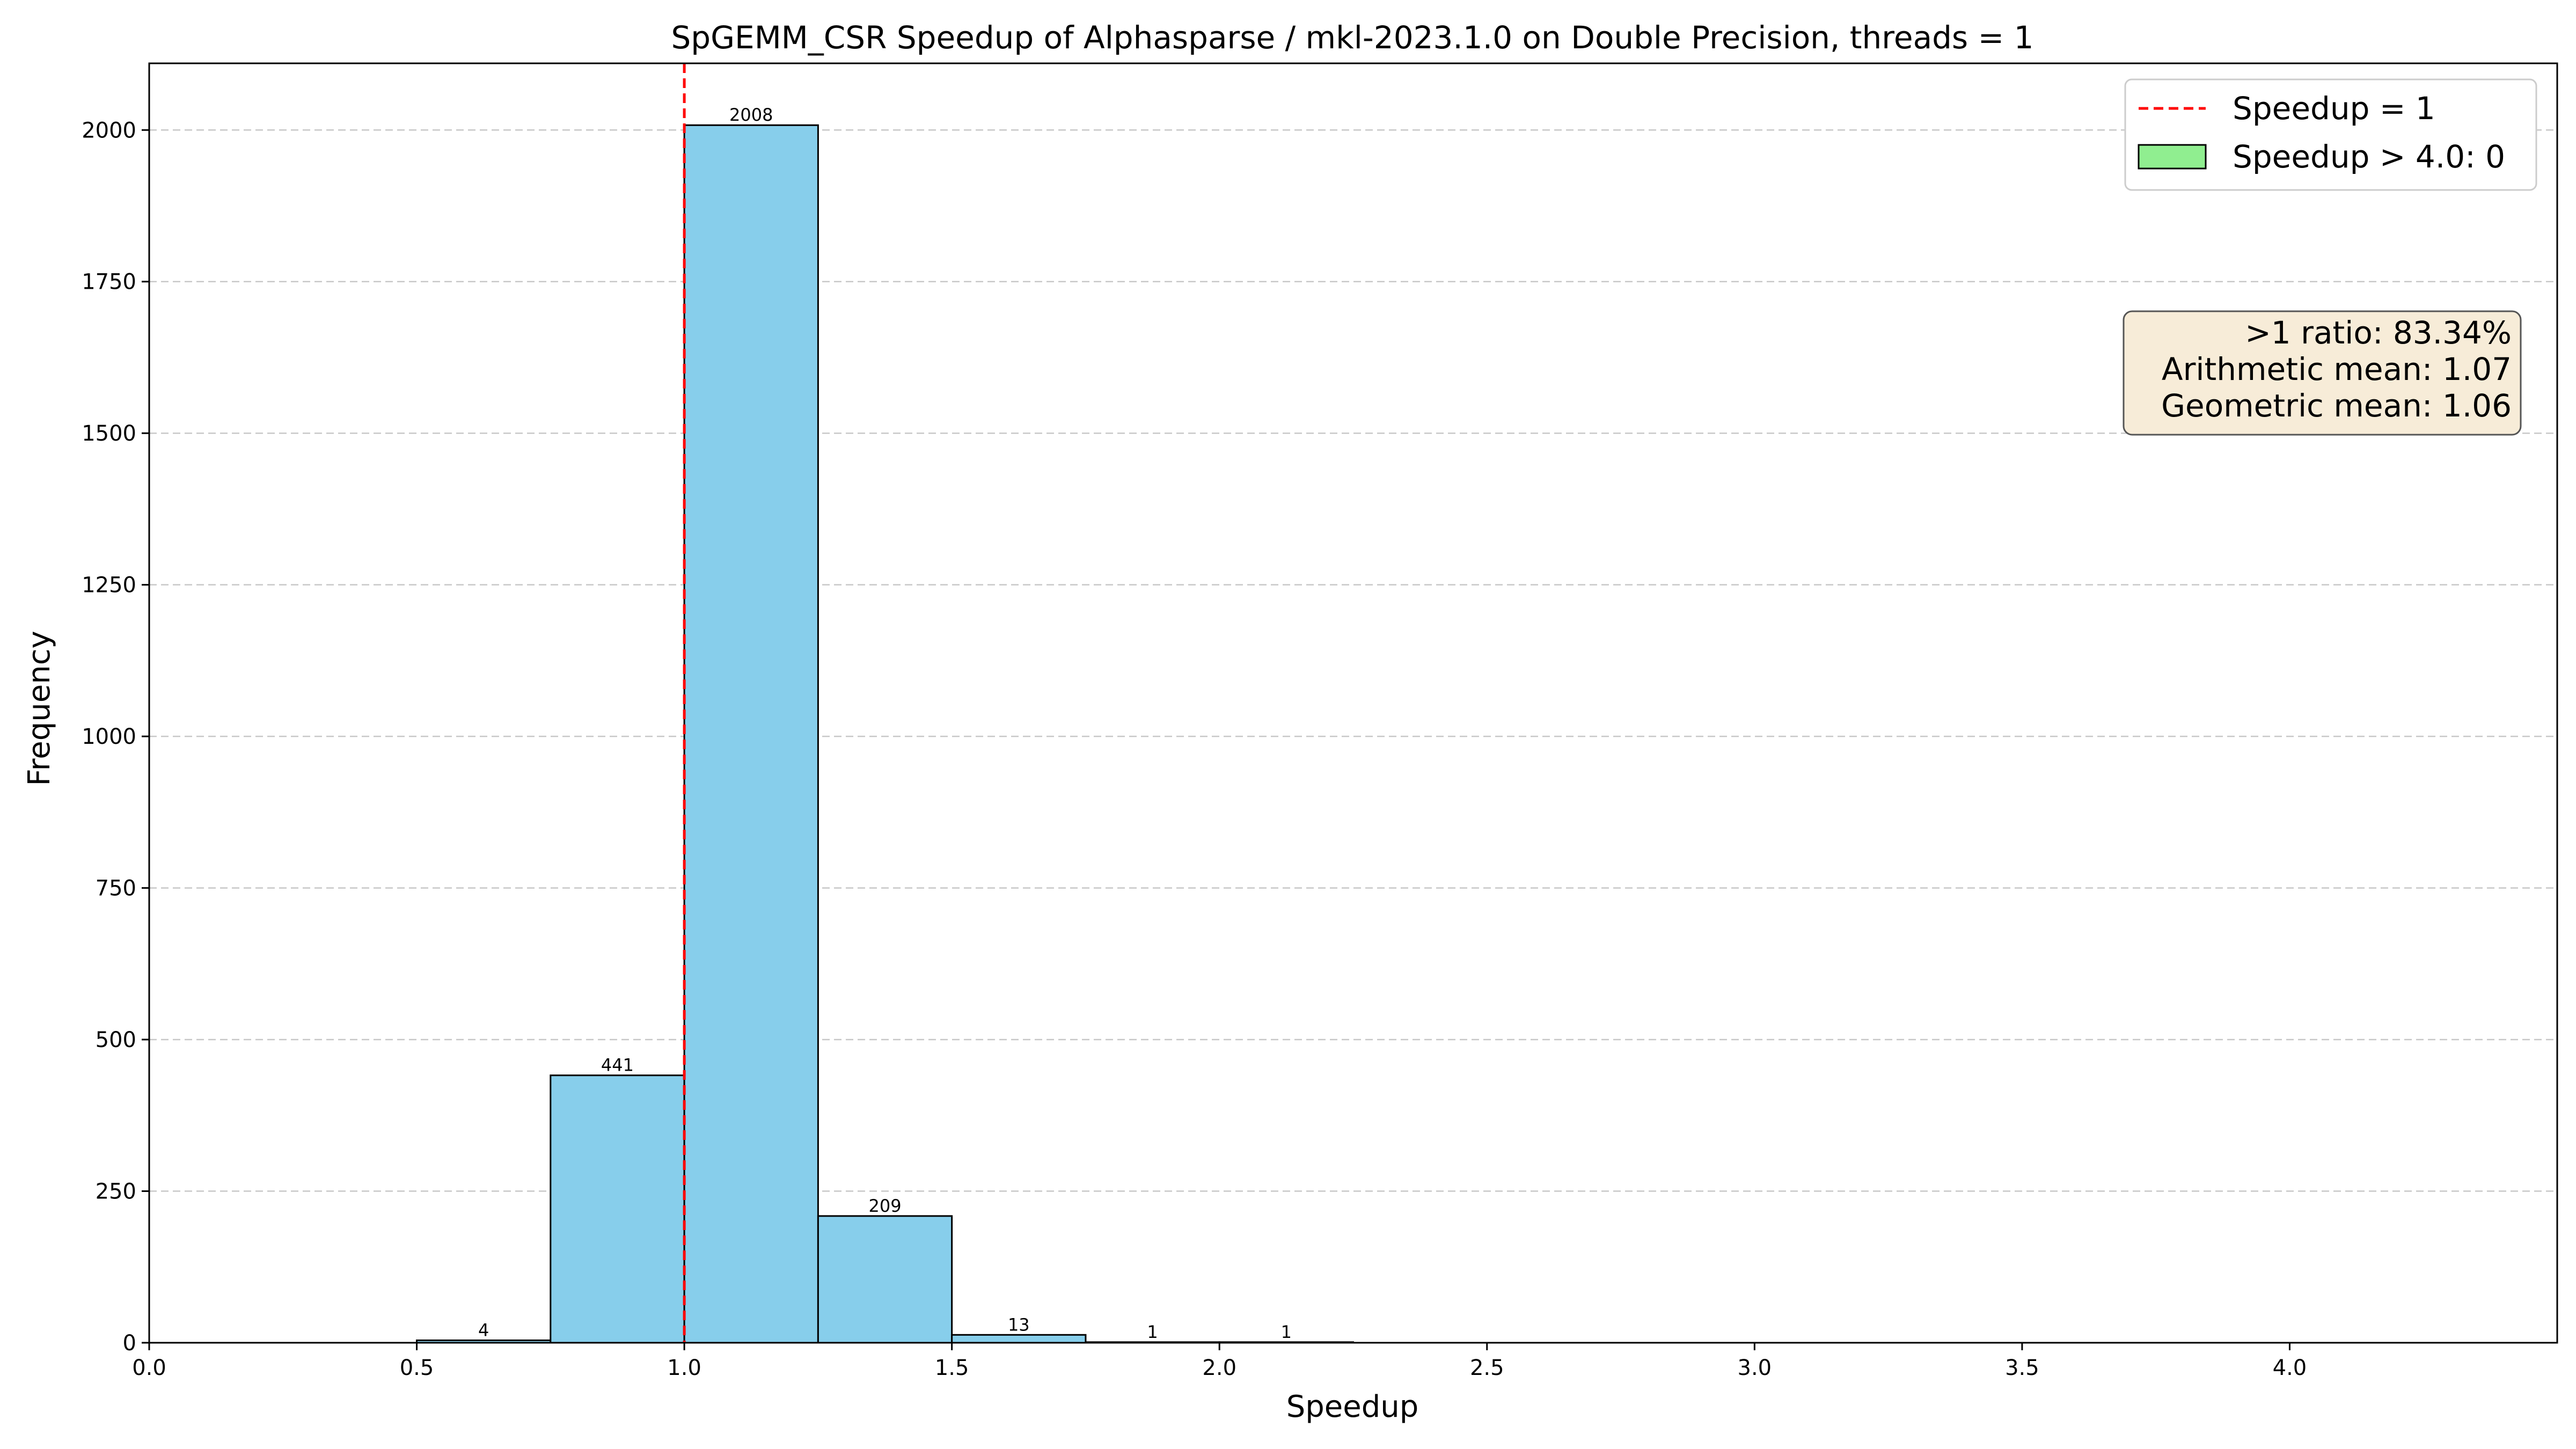  What do you see at coordinates (1755, 1368) in the screenshot?
I see `x-tick-label: 3.0` at bounding box center [1755, 1368].